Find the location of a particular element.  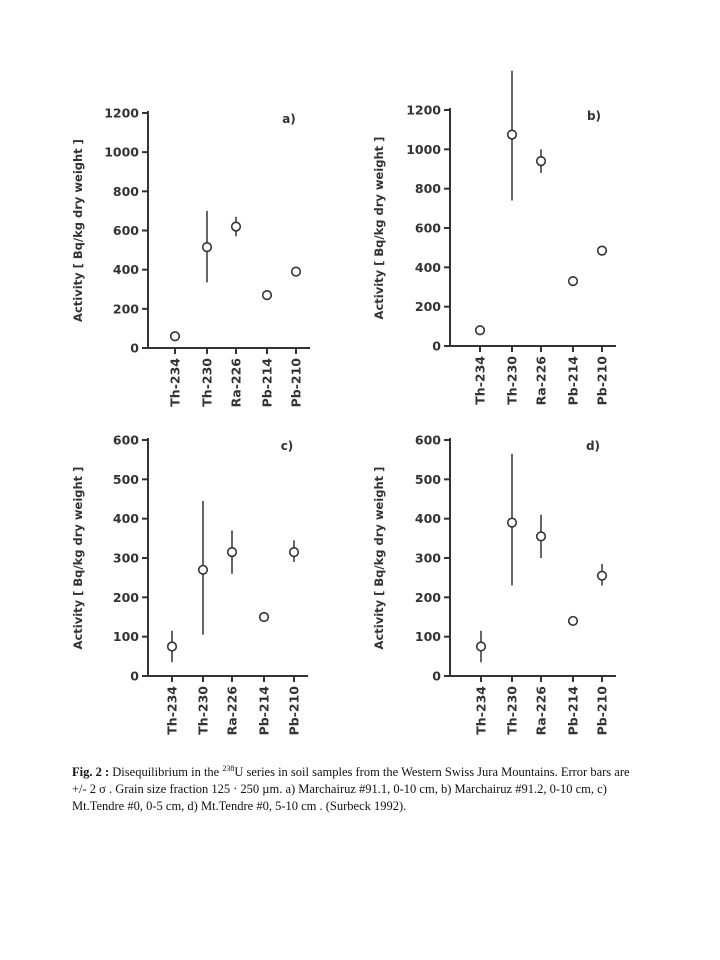

panel-c-x-tick-label: Ra-226 is located at coordinates (232, 711).